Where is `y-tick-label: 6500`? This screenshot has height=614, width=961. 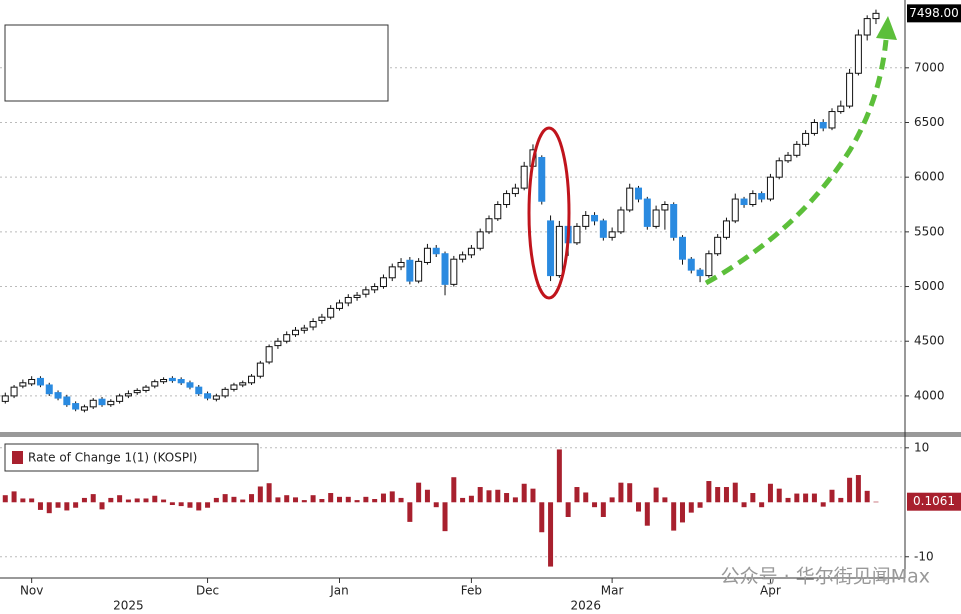 y-tick-label: 6500 is located at coordinates (929, 122).